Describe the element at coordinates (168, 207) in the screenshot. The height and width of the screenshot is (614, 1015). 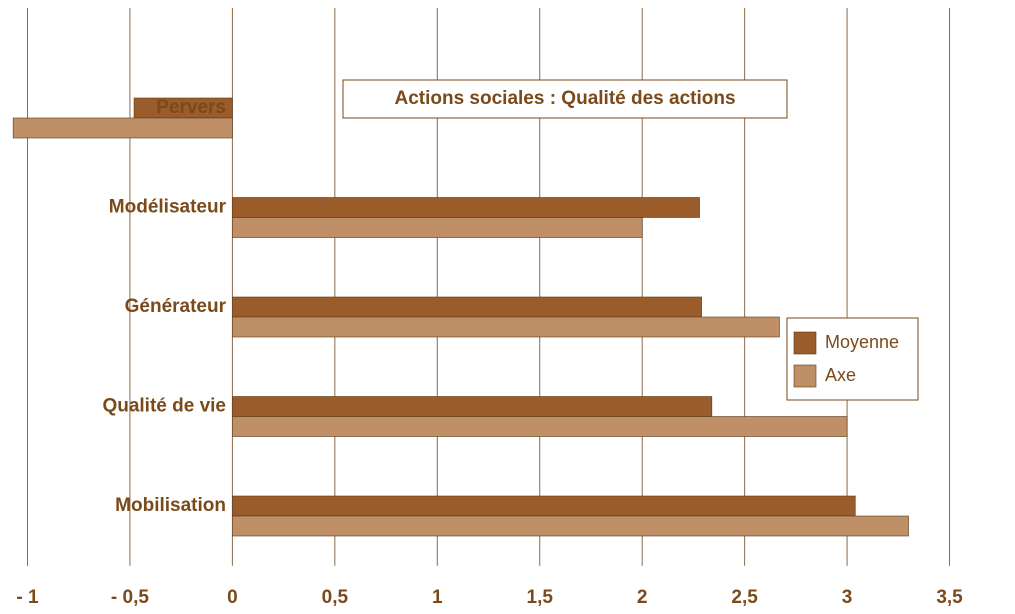
I see `category-label: Modélisateur` at that location.